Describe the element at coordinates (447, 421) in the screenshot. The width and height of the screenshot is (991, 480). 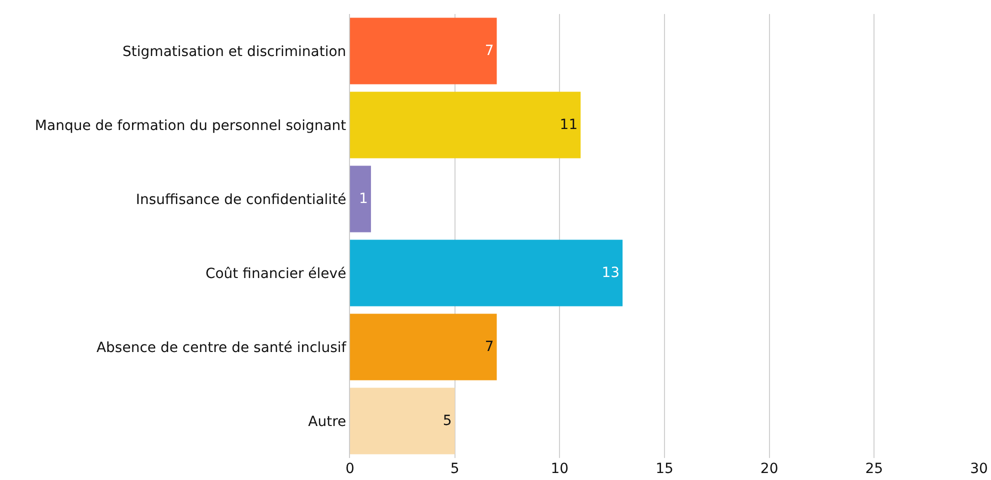
I see `data-label: 5` at that location.